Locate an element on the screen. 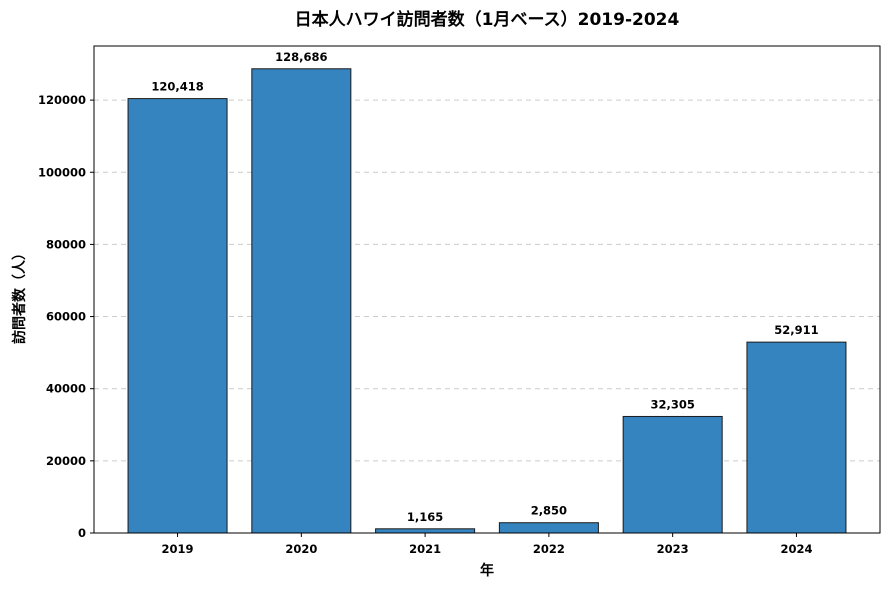 This screenshot has width=889, height=590. x-axis-label: 年 is located at coordinates (487, 570).